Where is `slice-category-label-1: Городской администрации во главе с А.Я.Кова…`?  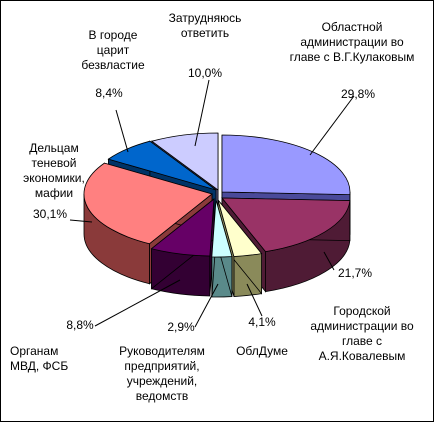 slice-category-label-1: Городской администрации во главе с А.Я.Кова… is located at coordinates (362, 333).